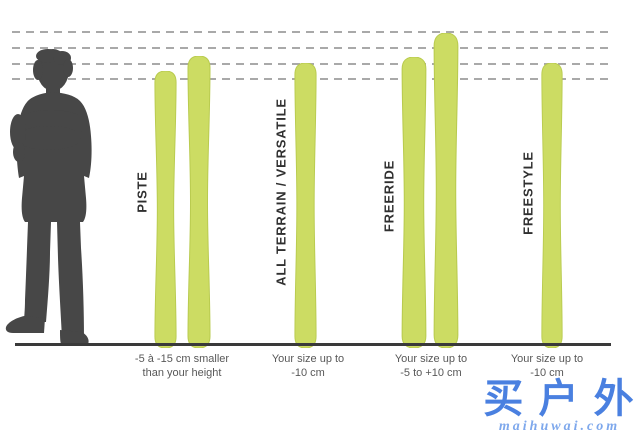 Image resolution: width=640 pixels, height=440 pixels. What do you see at coordinates (559, 399) in the screenshot?
I see `watermark-brand-text: 买 户 外` at bounding box center [559, 399].